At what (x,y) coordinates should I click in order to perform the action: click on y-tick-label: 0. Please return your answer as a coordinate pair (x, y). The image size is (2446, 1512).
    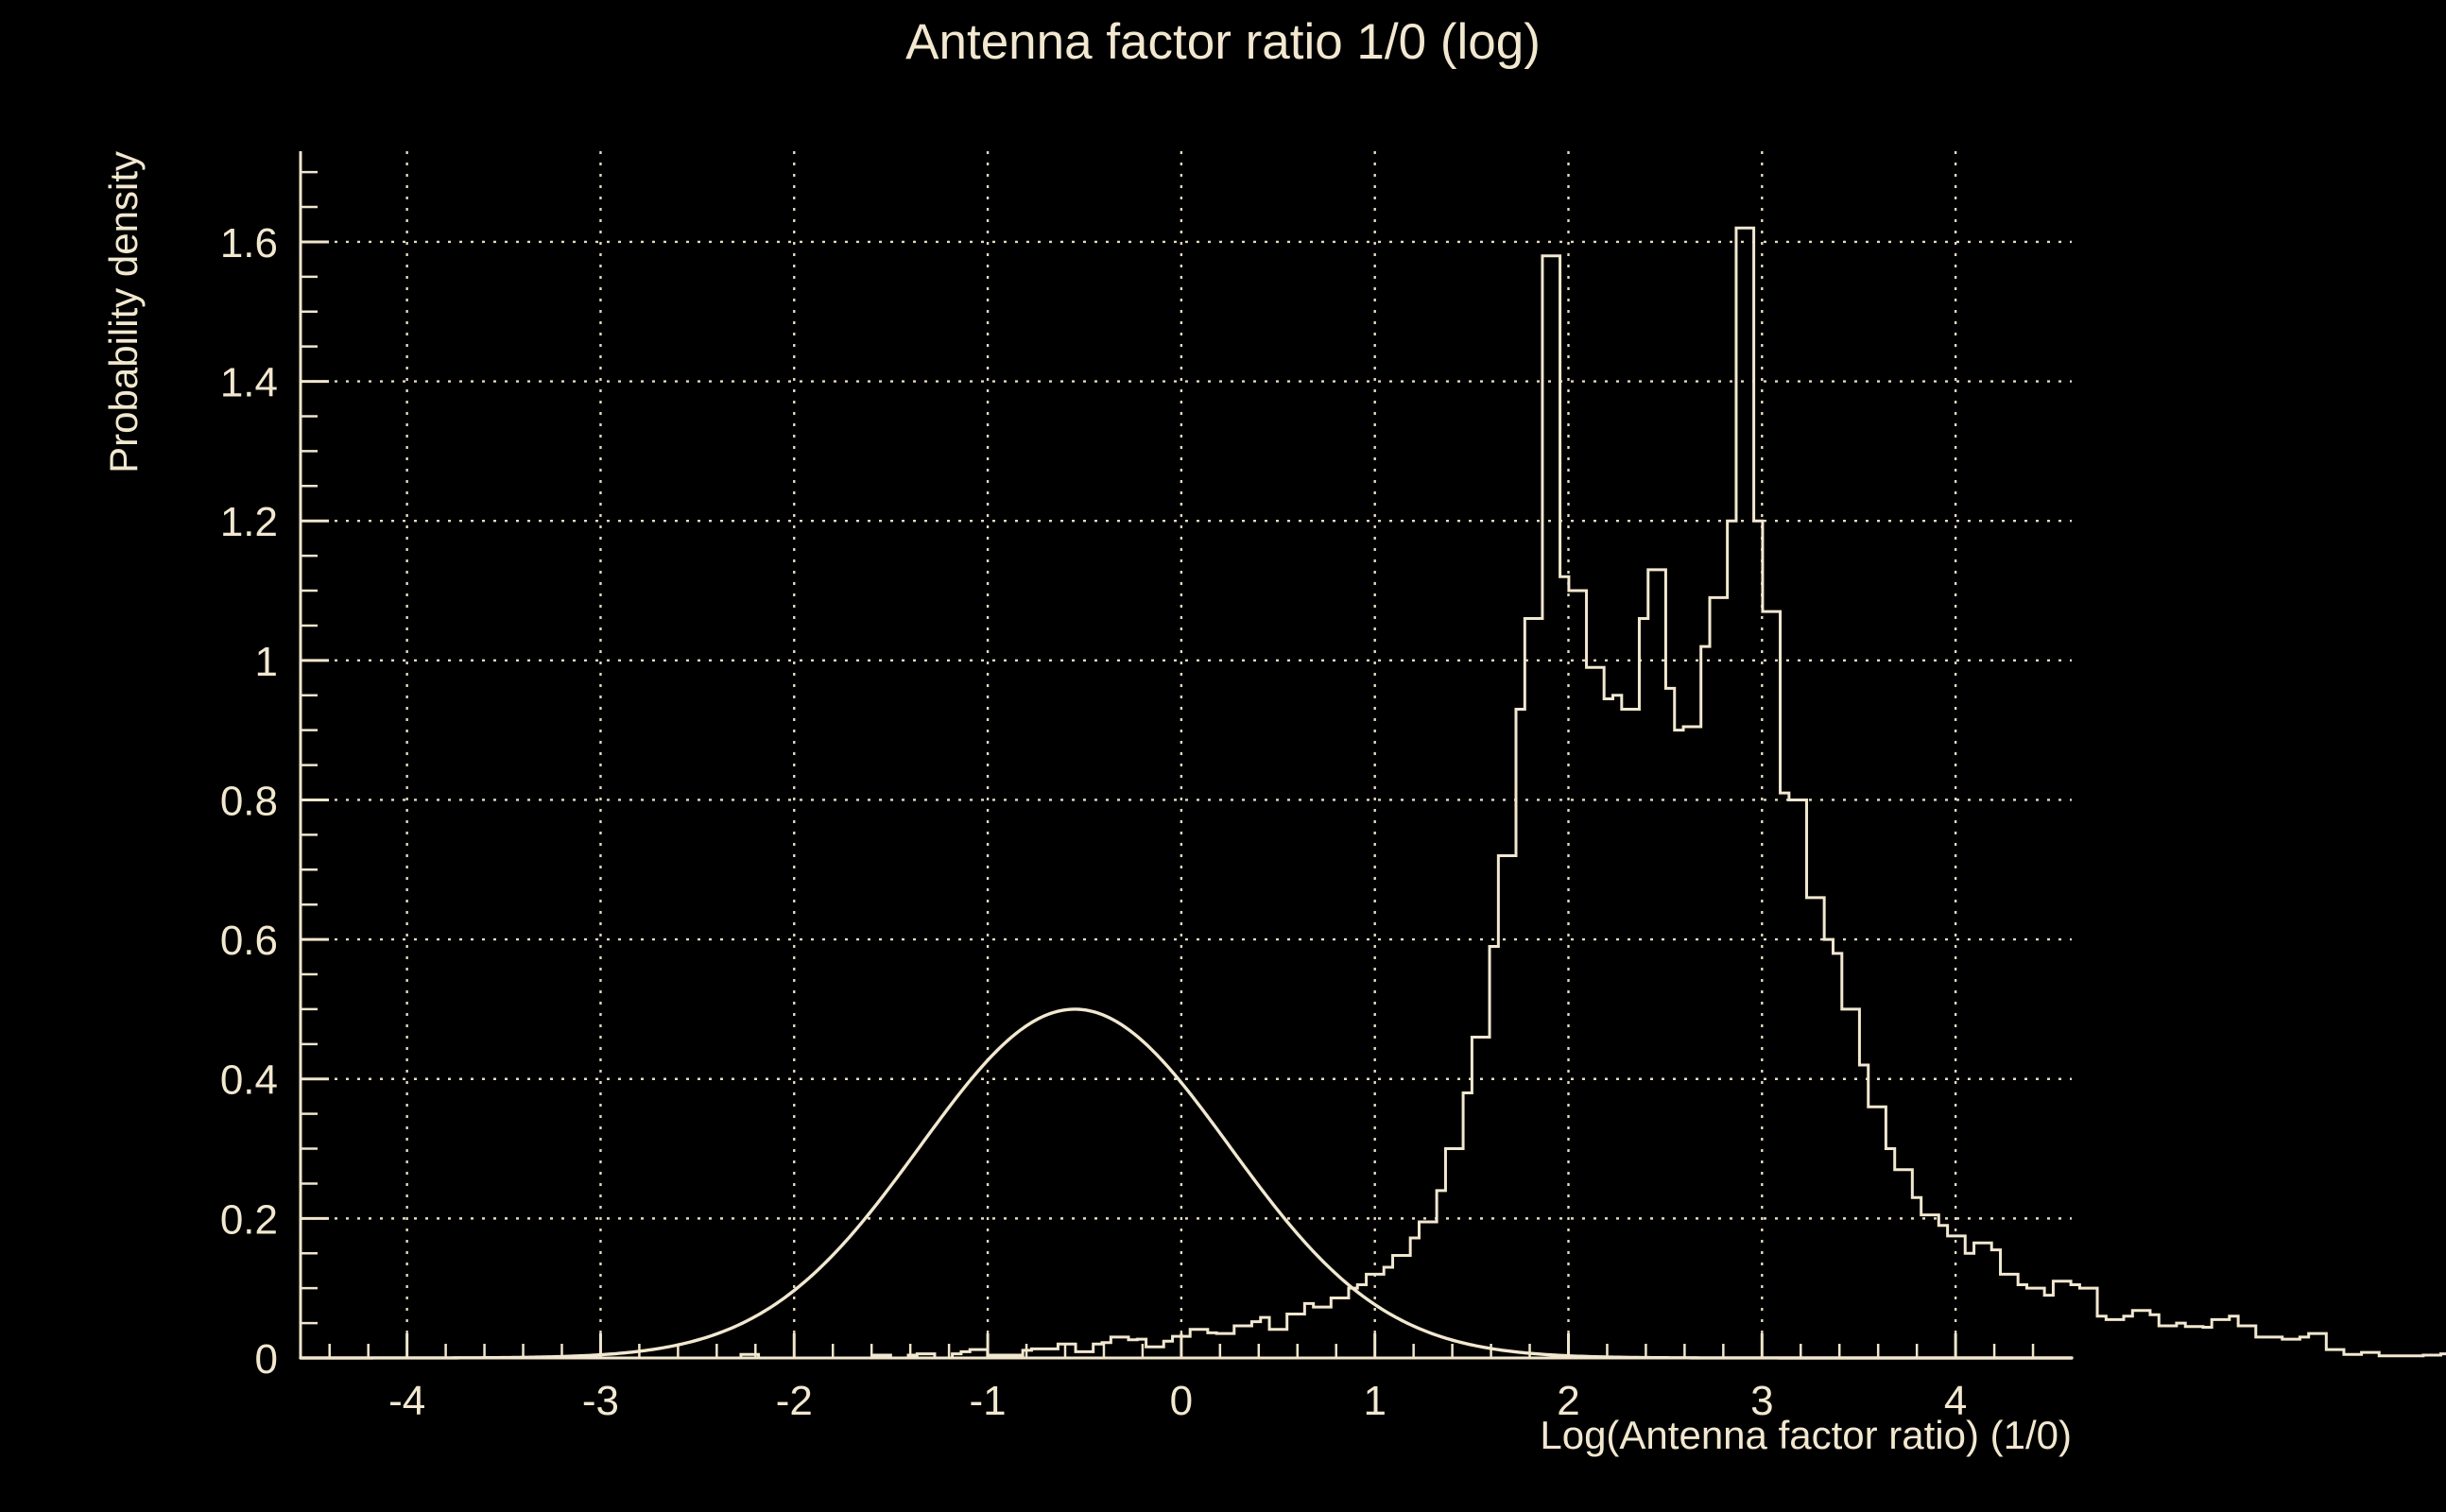
    Looking at the image, I should click on (266, 1359).